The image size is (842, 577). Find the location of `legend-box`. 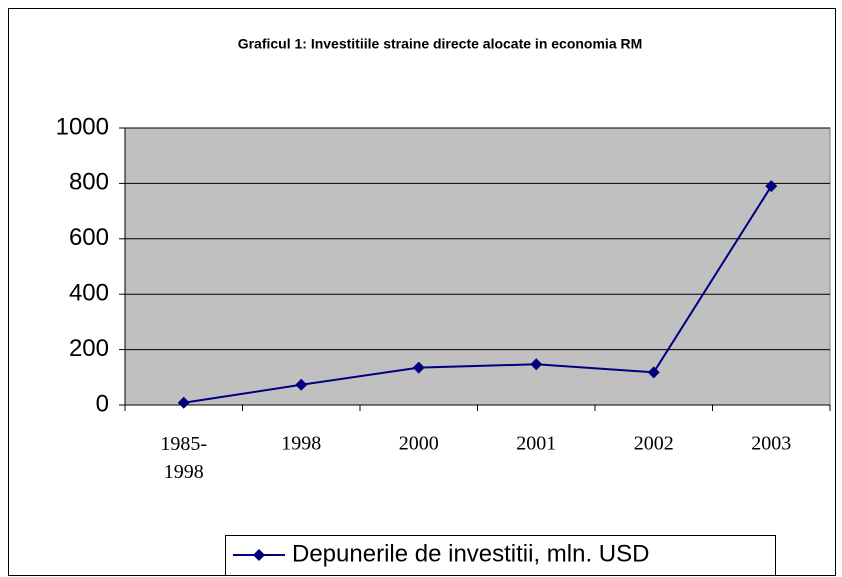

legend-box is located at coordinates (500, 555).